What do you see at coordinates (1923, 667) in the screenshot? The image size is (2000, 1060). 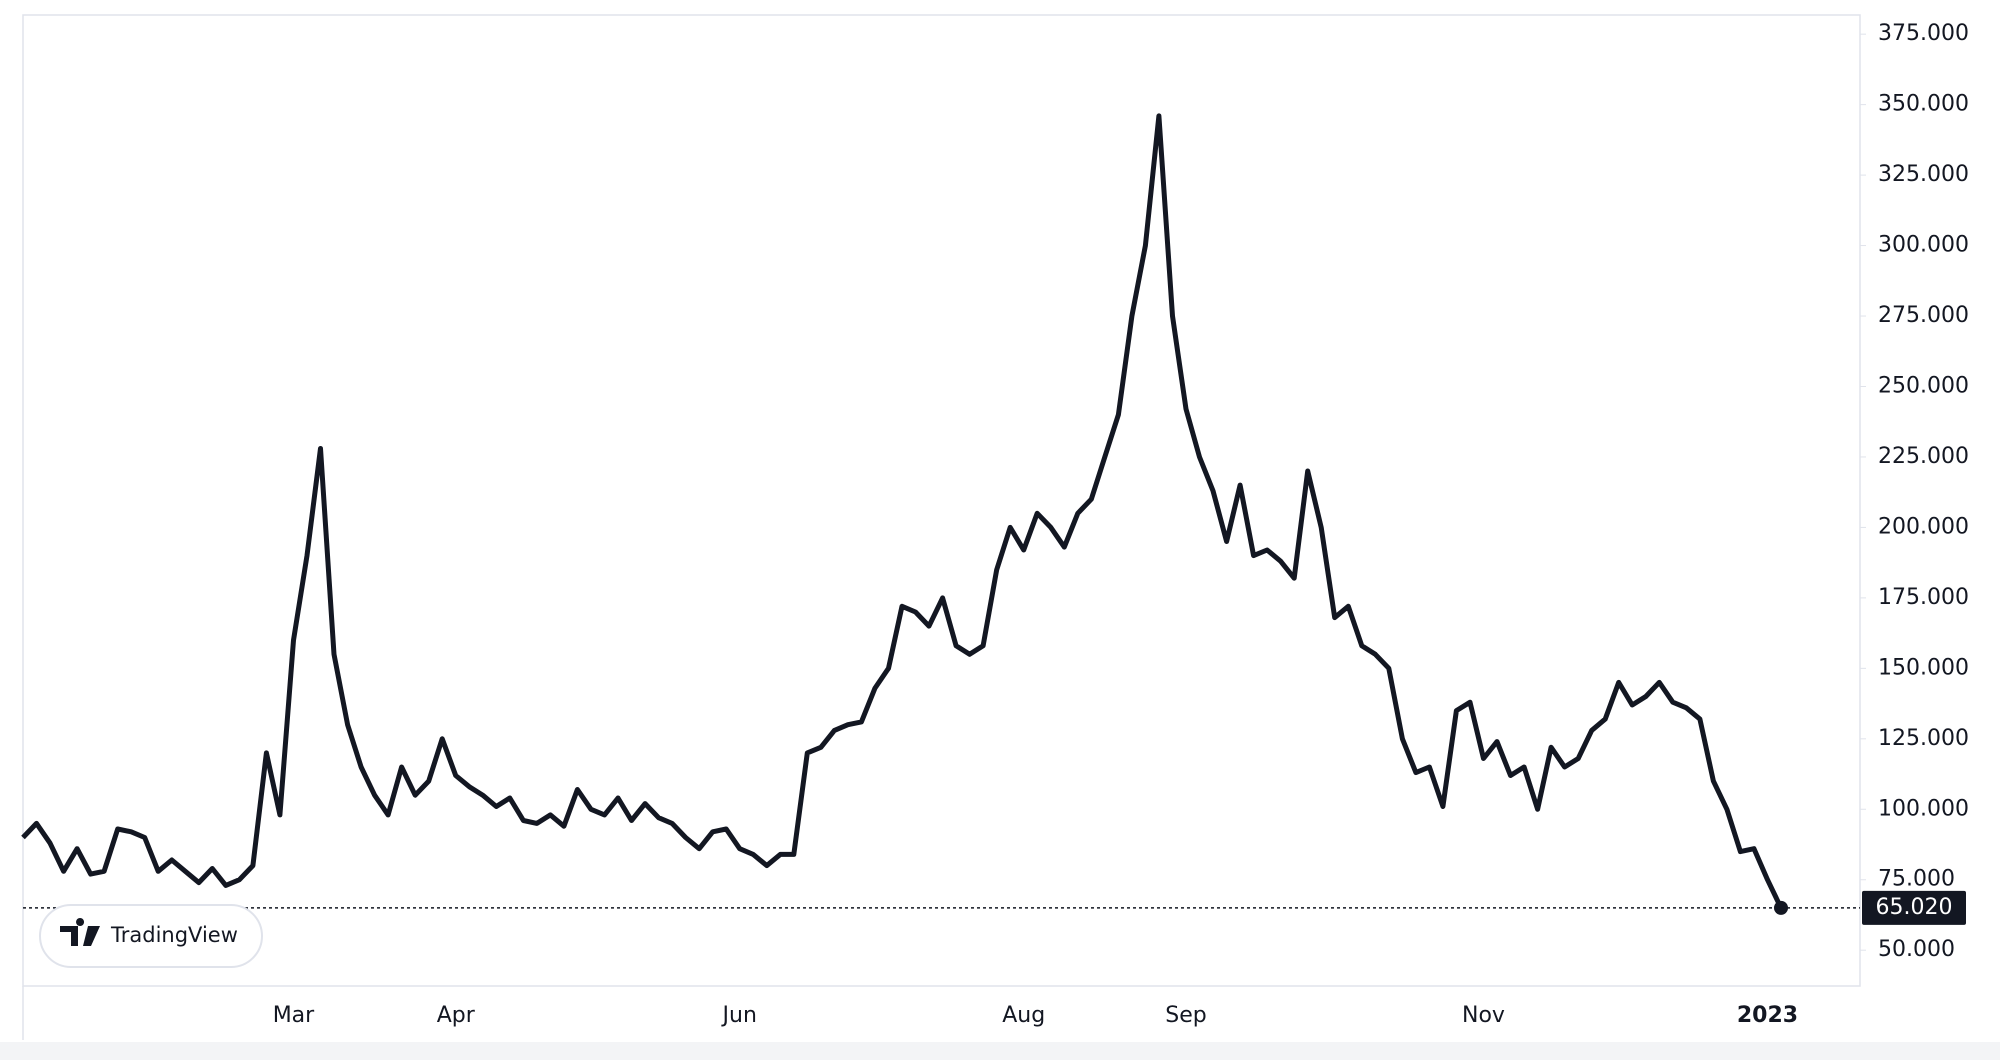 I see `y-tick-label: 150.000` at bounding box center [1923, 667].